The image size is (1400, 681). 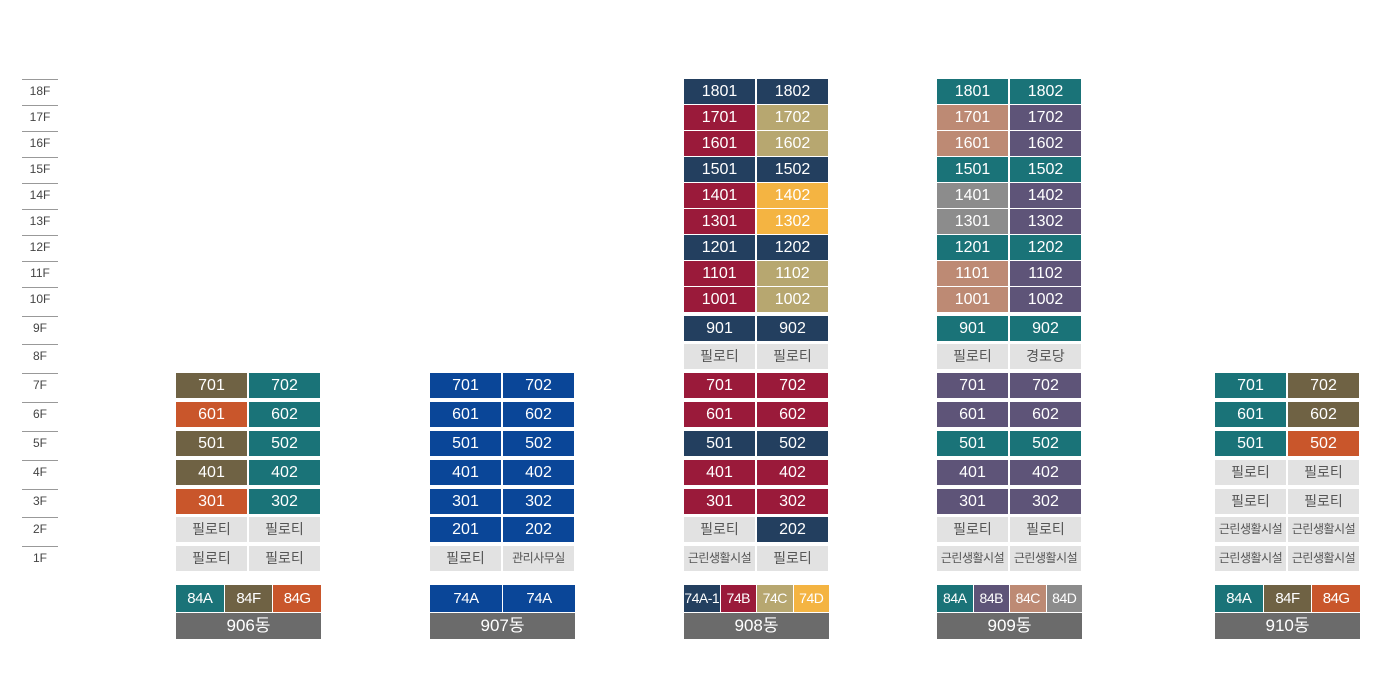 I want to click on unit-type-legend: 84A 84F 84G, so click(x=249, y=598).